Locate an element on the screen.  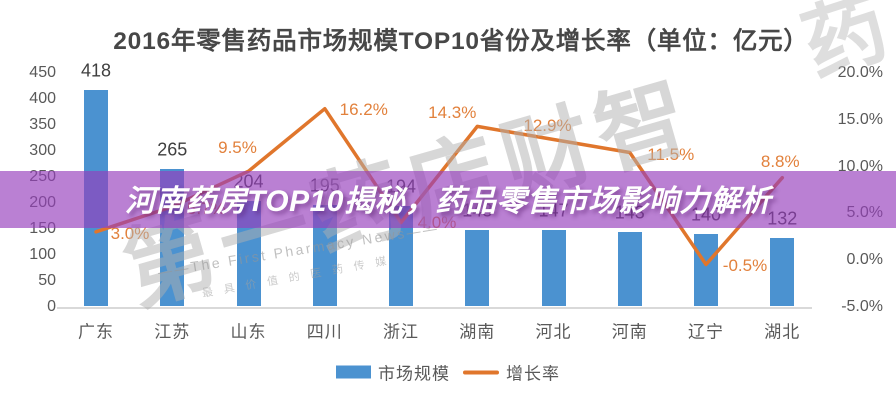
bar-河北 is located at coordinates (553, 268).